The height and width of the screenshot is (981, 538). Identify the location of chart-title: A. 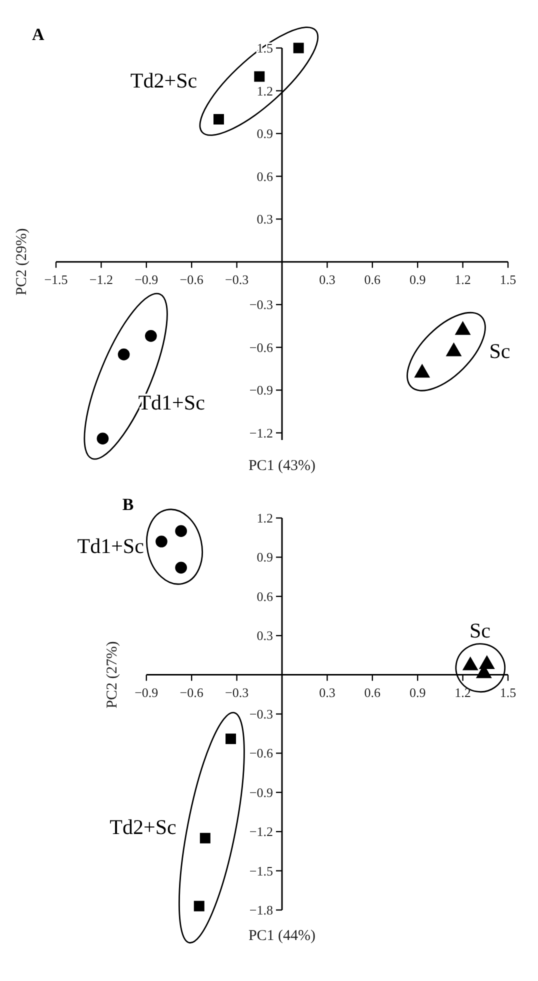
(38, 34).